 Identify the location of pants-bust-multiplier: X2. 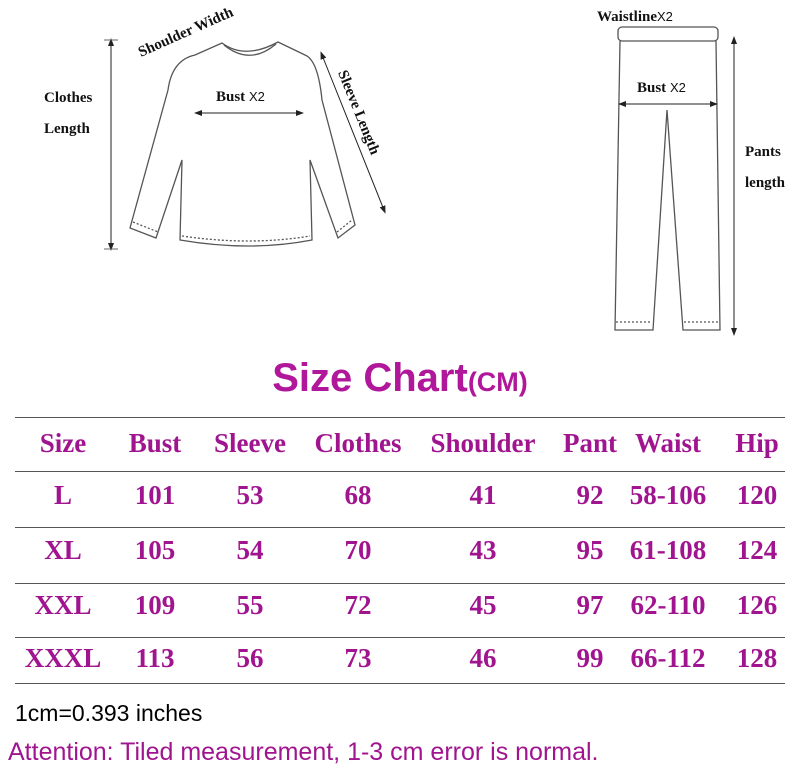
(677, 87).